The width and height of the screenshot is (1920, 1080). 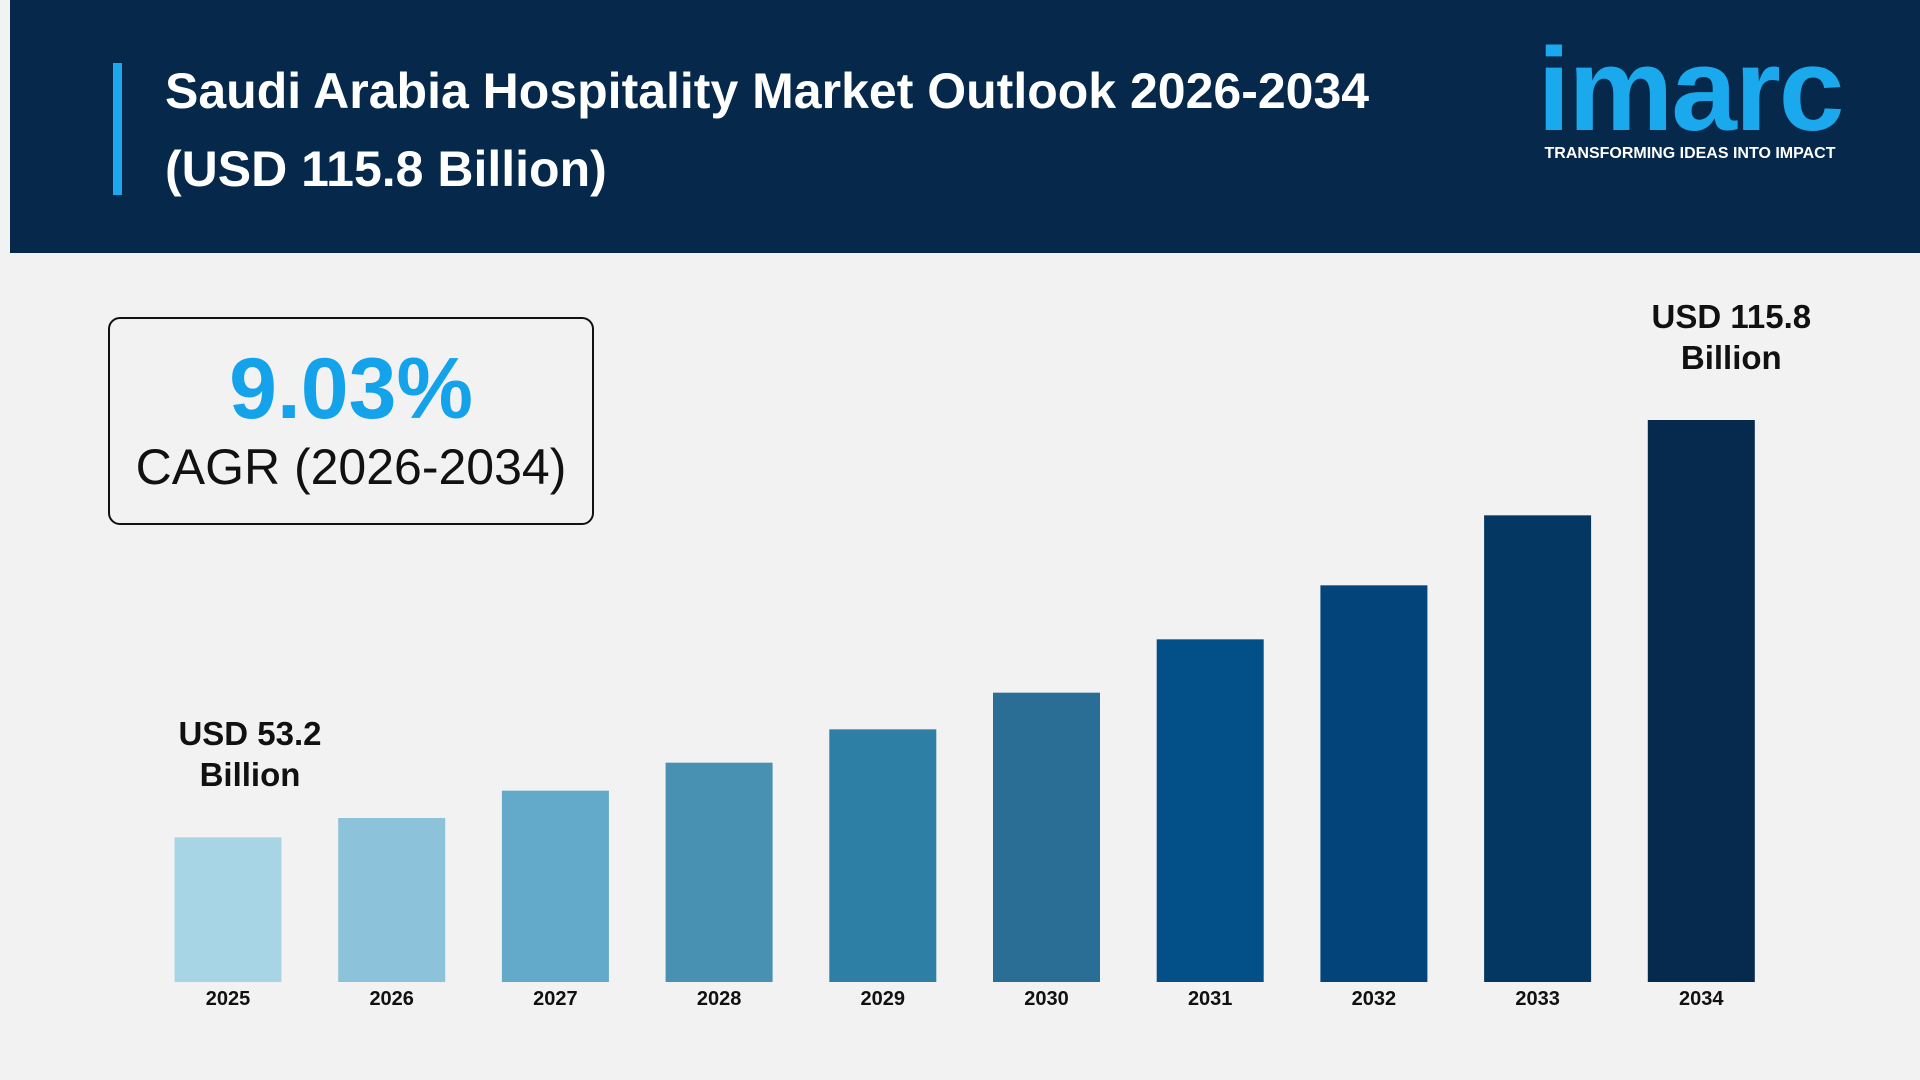 What do you see at coordinates (117, 129) in the screenshot?
I see `accent-bar` at bounding box center [117, 129].